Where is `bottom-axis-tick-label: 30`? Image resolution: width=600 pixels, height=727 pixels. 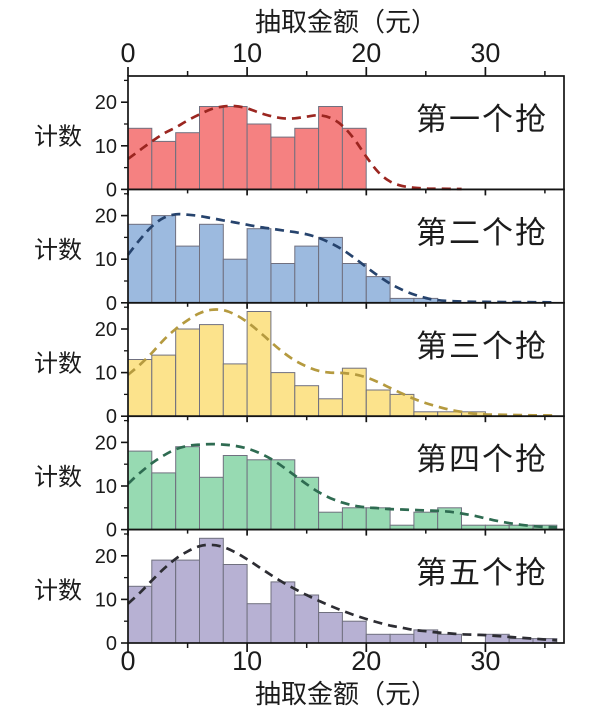
bottom-axis-tick-label: 30 is located at coordinates (485, 661).